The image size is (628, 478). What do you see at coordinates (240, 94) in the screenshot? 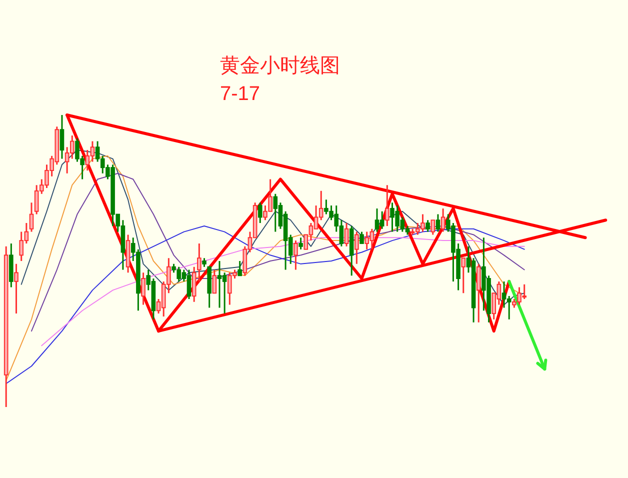
I see `chart-subtitle: 7-17` at bounding box center [240, 94].